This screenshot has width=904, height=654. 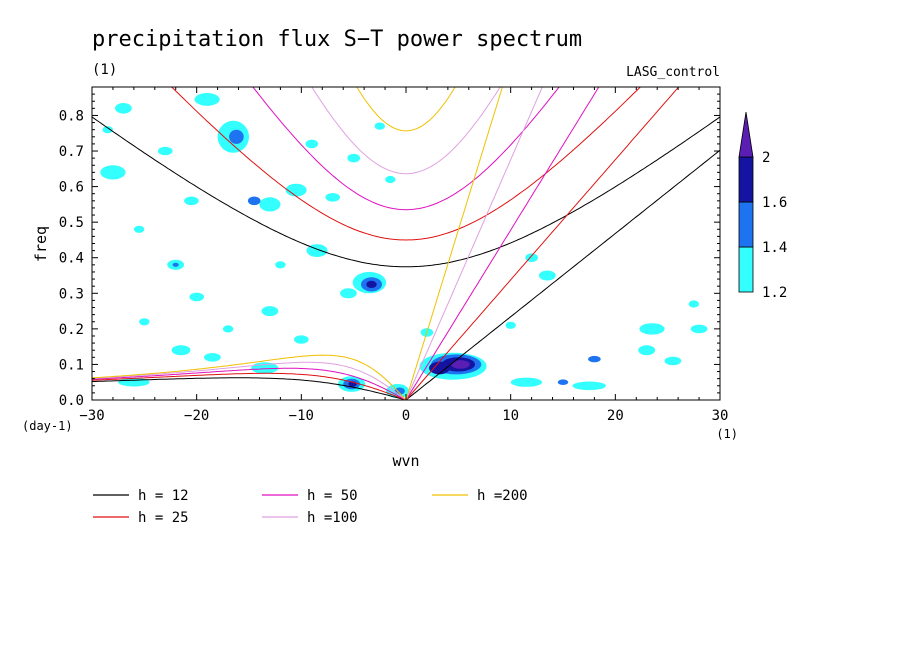 What do you see at coordinates (615, 416) in the screenshot?
I see `x-tick-label: 20` at bounding box center [615, 416].